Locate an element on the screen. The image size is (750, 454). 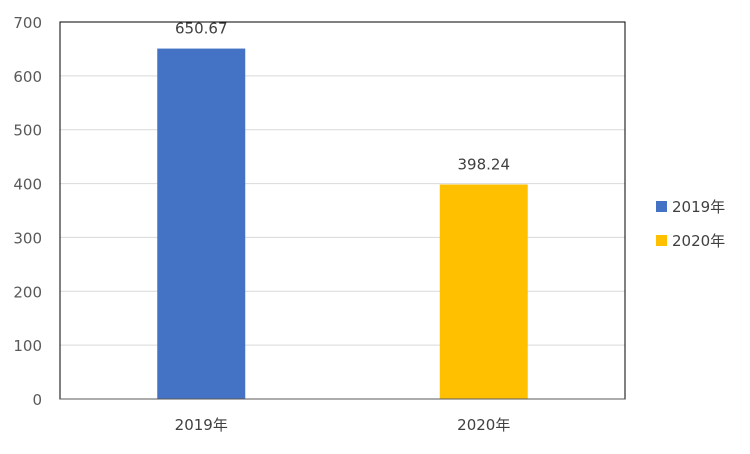
y-tick-label: 300 is located at coordinates (27, 238).